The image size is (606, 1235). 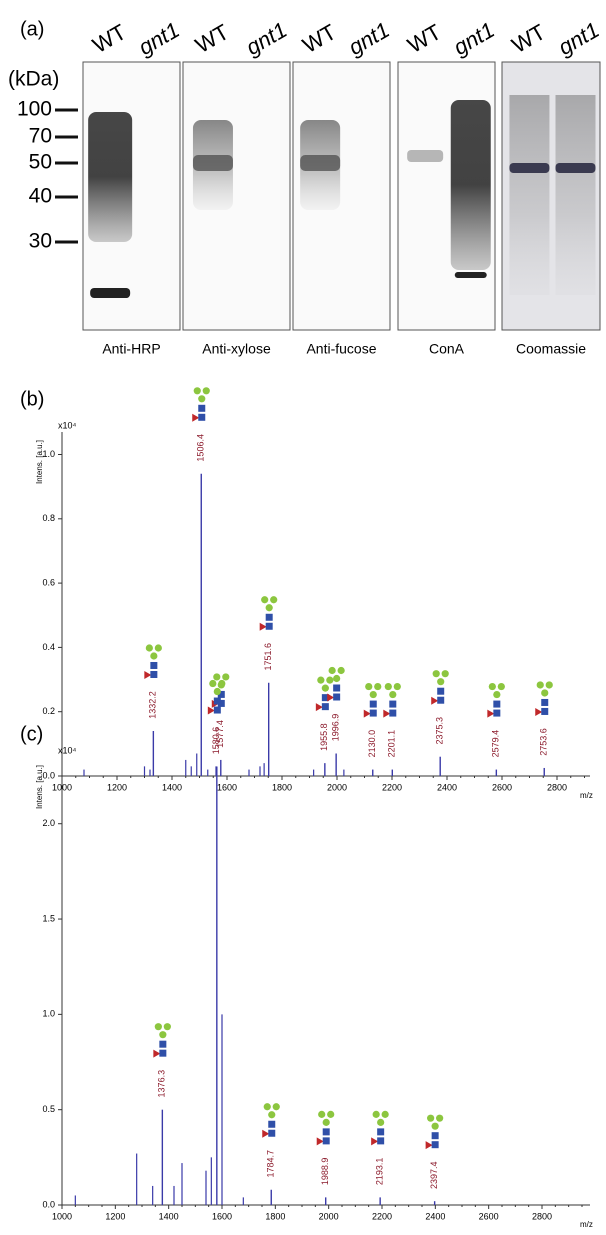 What do you see at coordinates (324, 737) in the screenshot?
I see `peak-label: 1955.8` at bounding box center [324, 737].